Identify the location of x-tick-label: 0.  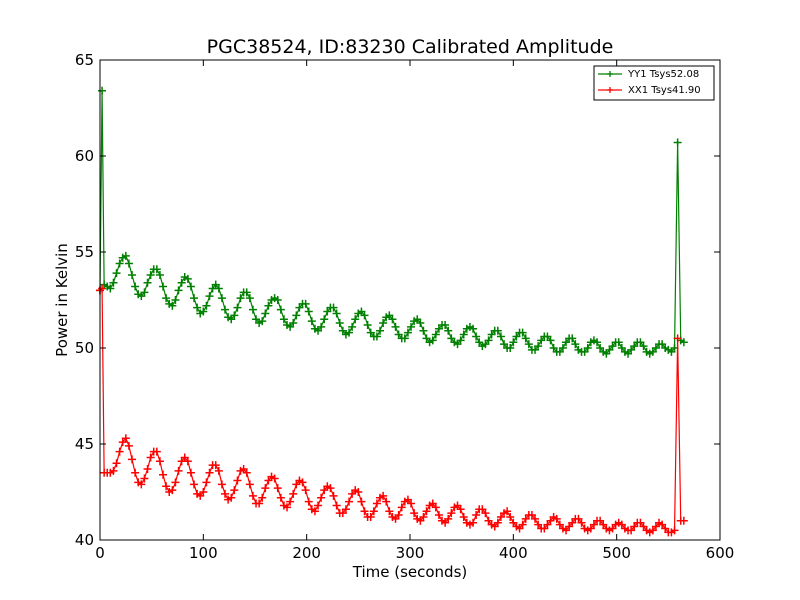
(100, 553).